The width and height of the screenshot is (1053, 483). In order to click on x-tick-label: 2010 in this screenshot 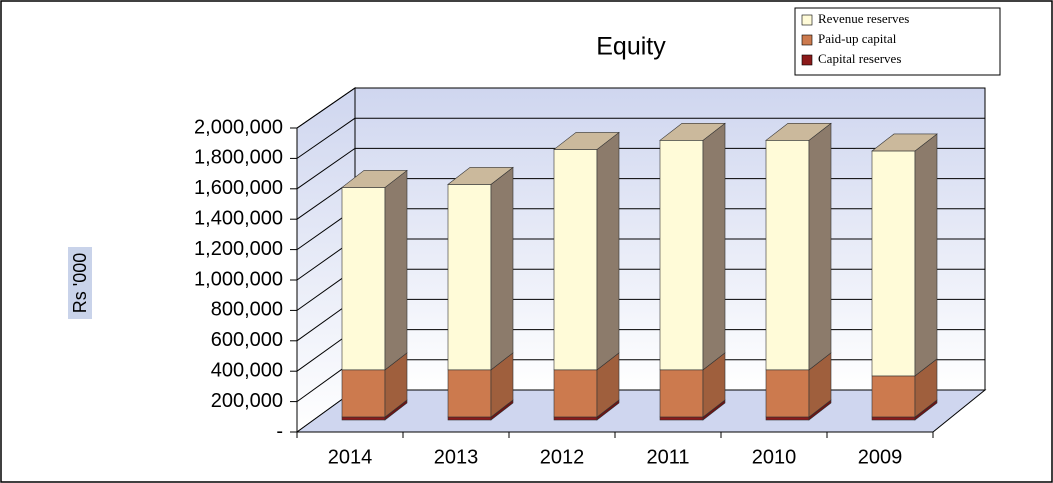, I will do `click(774, 457)`.